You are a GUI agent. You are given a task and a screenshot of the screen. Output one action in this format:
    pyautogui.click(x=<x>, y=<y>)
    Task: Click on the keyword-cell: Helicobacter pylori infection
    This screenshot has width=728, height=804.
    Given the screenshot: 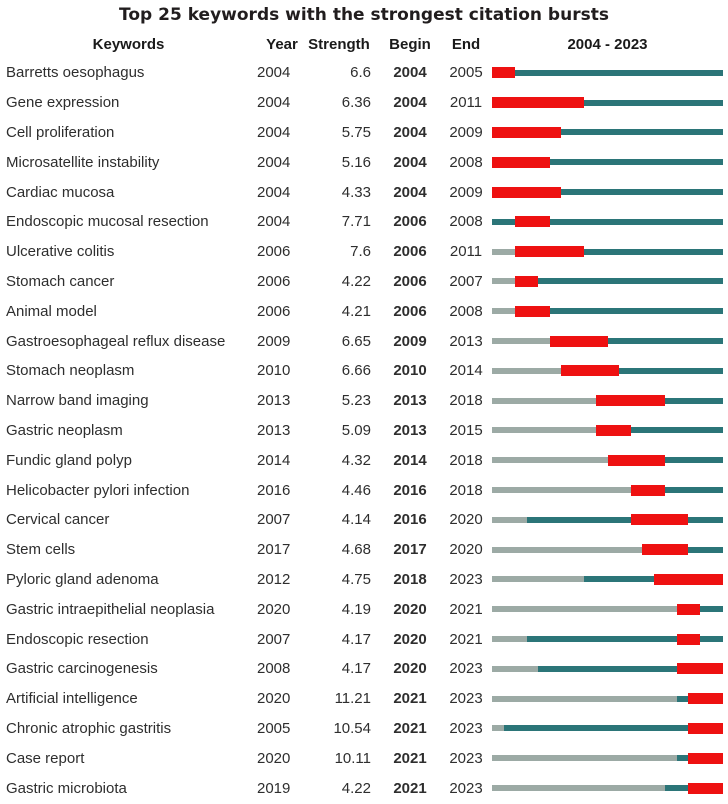 What is the action you would take?
    pyautogui.click(x=98, y=490)
    